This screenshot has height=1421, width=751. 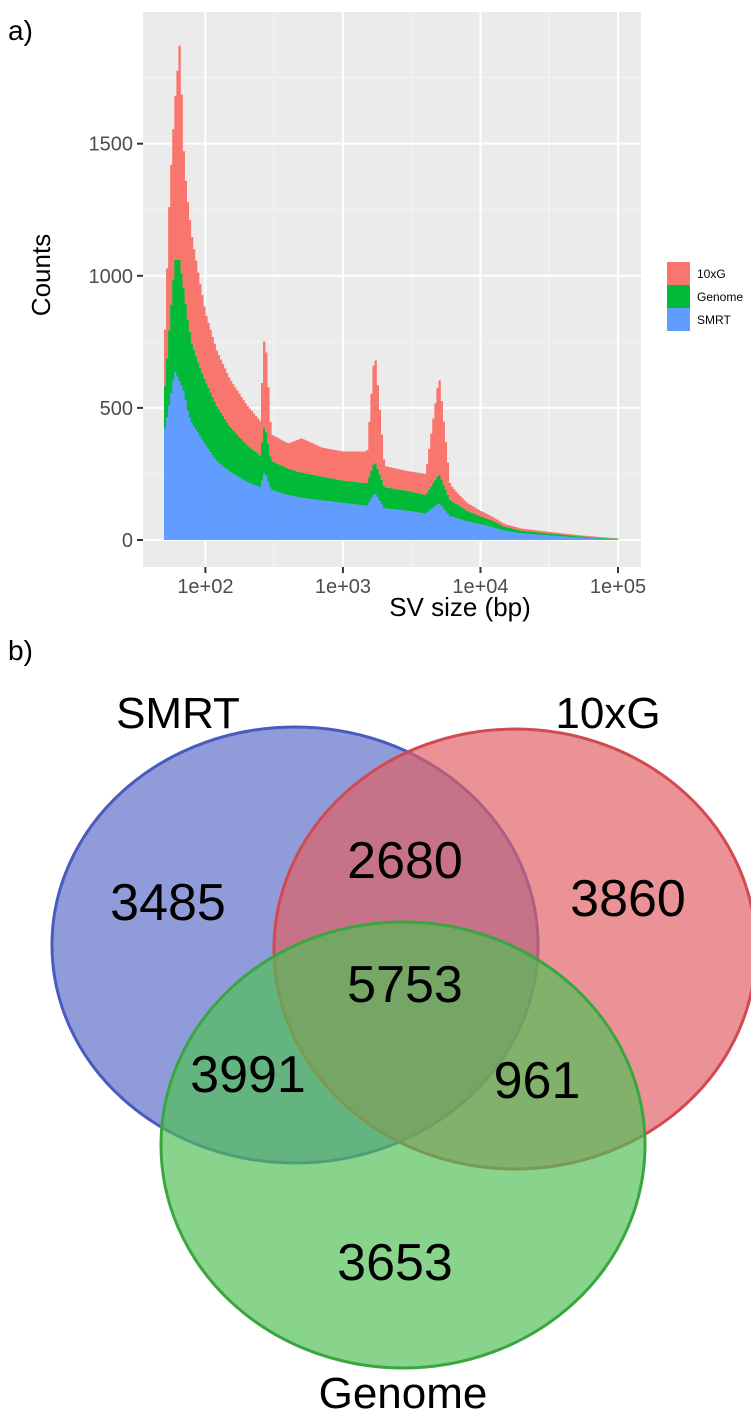 What do you see at coordinates (395, 1263) in the screenshot?
I see `venn-value-genome-only: 3653` at bounding box center [395, 1263].